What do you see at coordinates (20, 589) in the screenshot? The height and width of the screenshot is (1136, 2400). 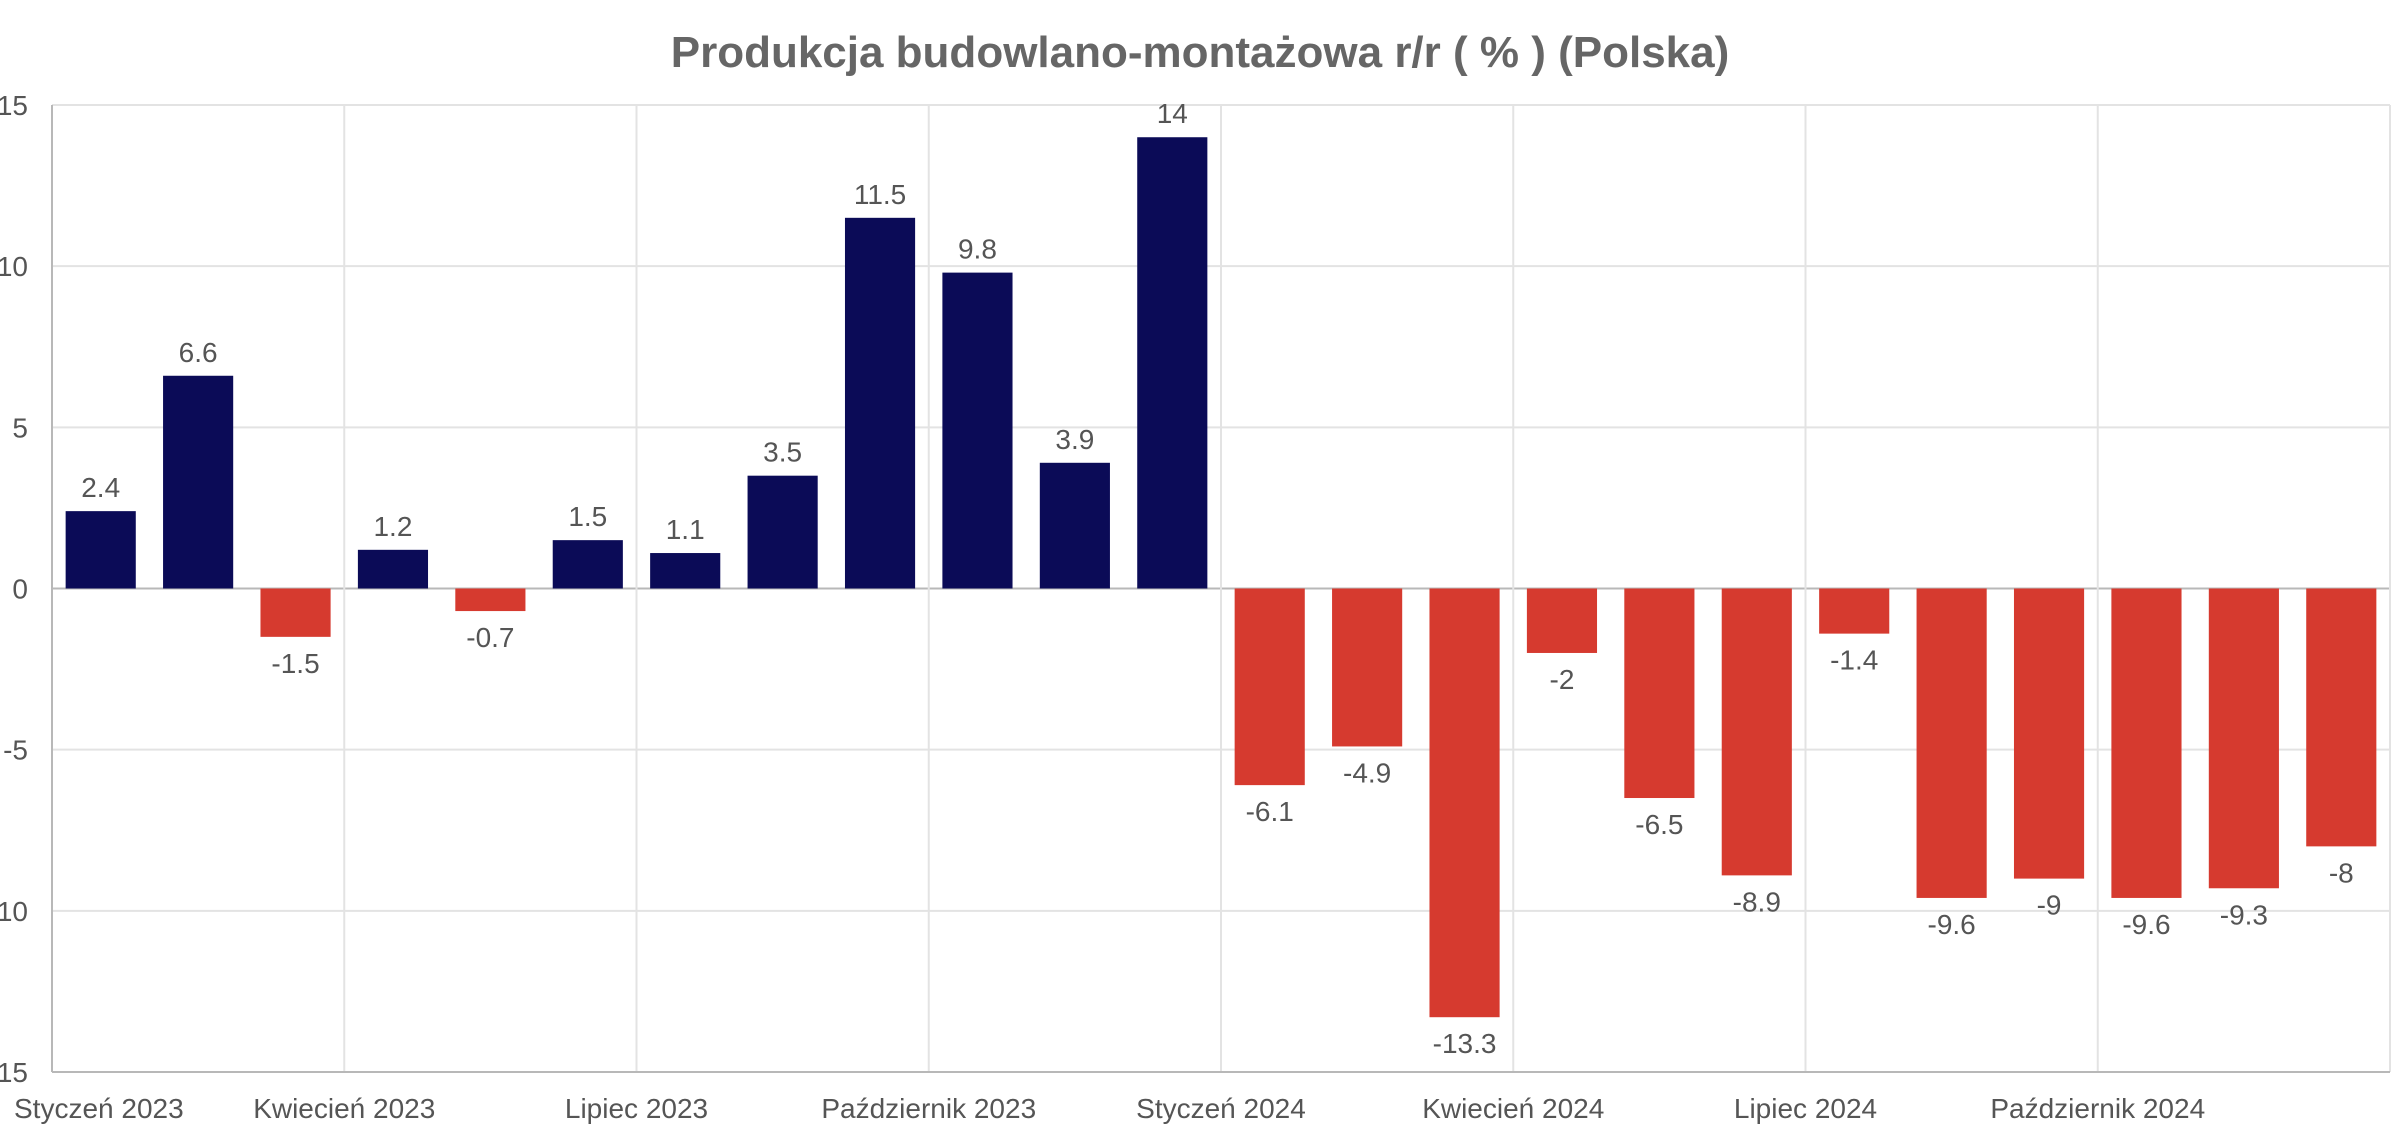 I see `y-tick-label: 0` at bounding box center [20, 589].